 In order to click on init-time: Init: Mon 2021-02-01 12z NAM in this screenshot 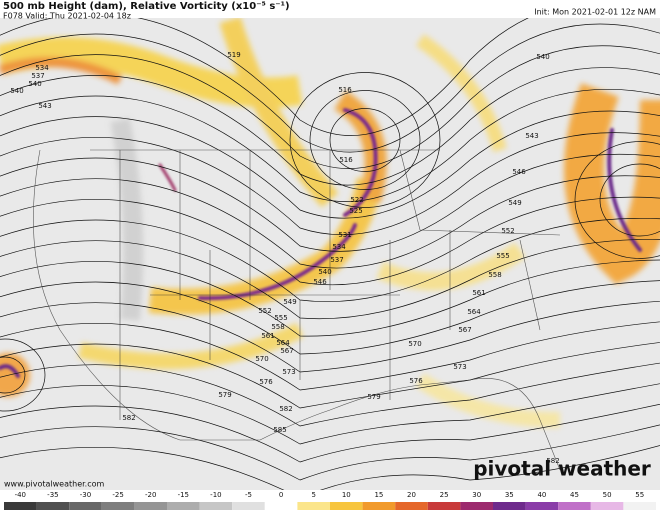, I will do `click(595, 12)`.